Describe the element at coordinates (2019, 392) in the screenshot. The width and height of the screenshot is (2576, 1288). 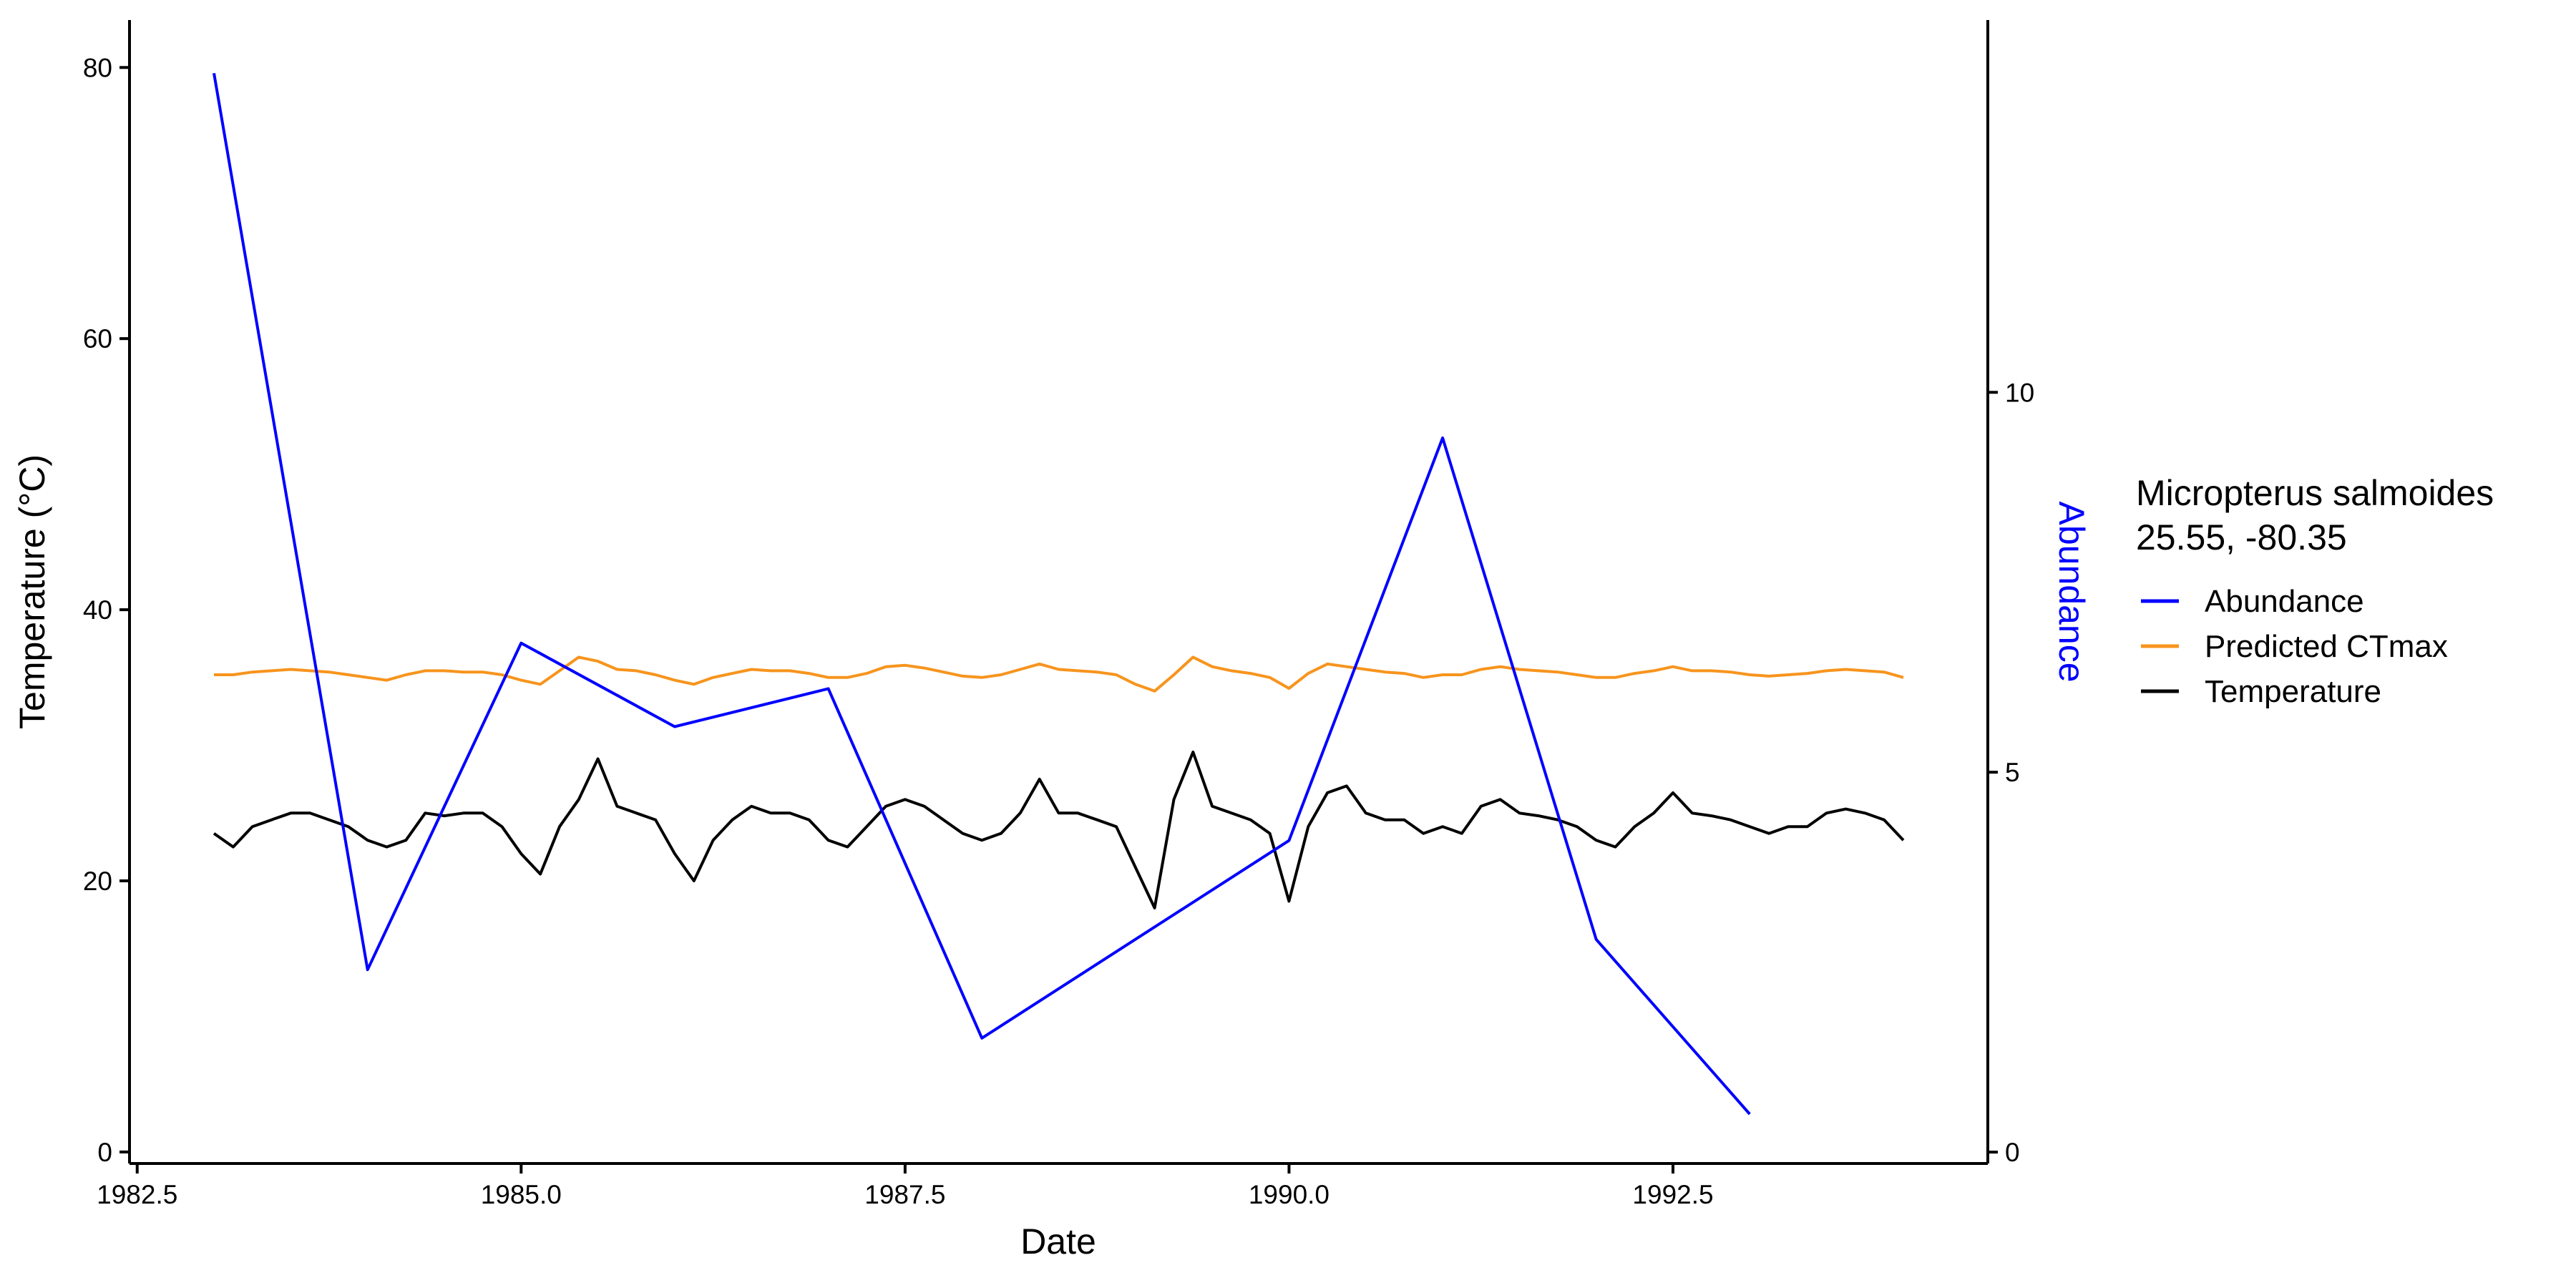
I see `y2-tick-label: 10` at that location.